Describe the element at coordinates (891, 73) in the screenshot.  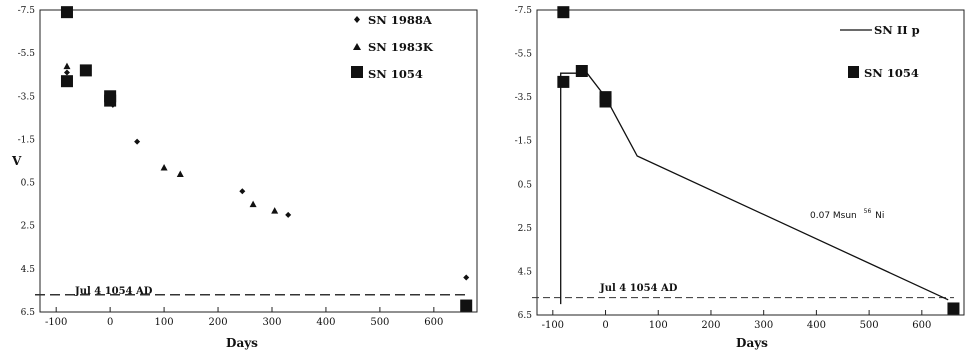
I see `right-legend-sn1054: SN 1054` at that location.